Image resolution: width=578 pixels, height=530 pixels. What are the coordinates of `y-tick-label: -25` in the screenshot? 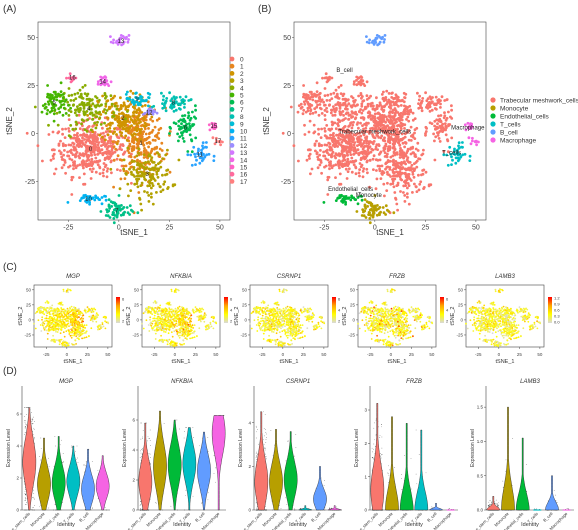 It's located at (135, 335).